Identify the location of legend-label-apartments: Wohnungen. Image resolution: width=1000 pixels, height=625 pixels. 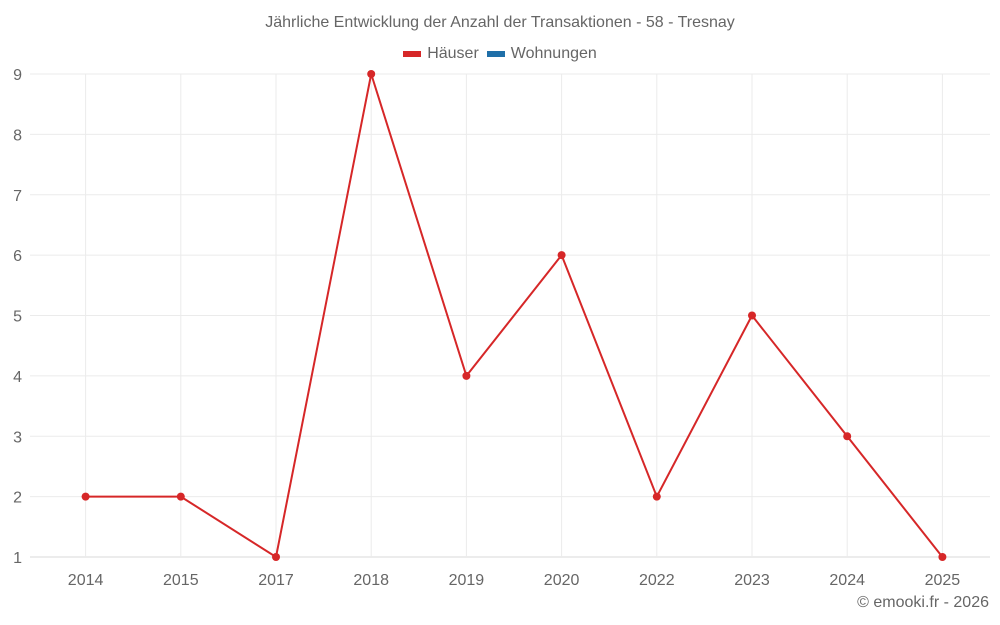
(553, 53).